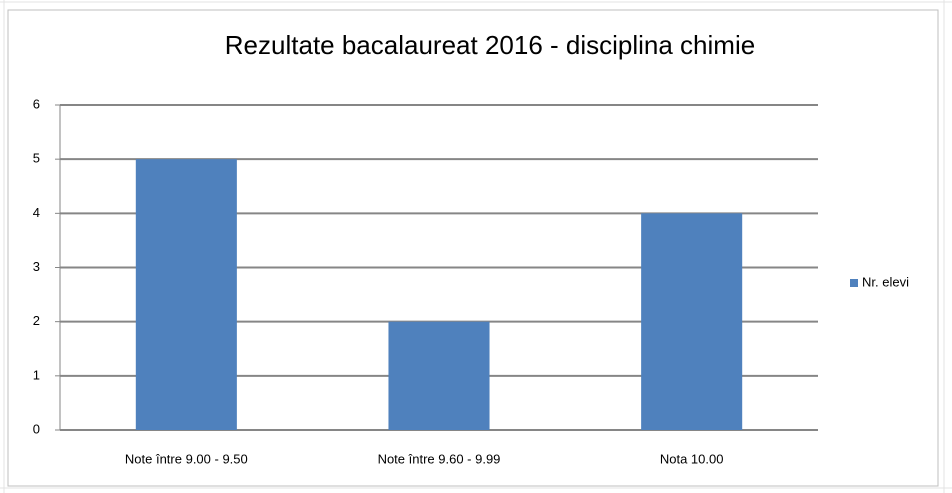 The image size is (952, 493). I want to click on y-tick-label: 4, so click(36, 212).